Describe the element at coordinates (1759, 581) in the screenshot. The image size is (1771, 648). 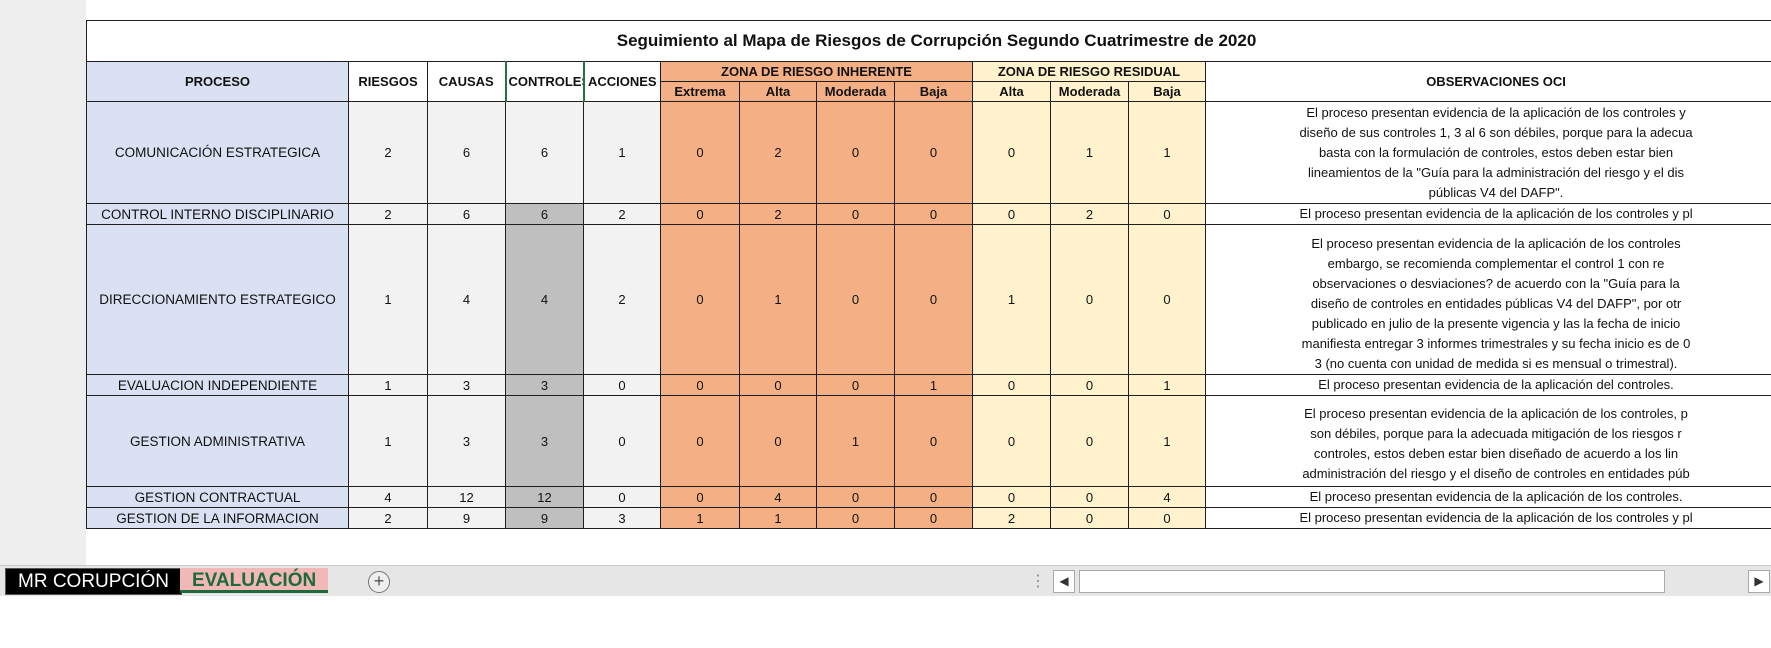
I see `triangle-right-icon: ▶` at that location.